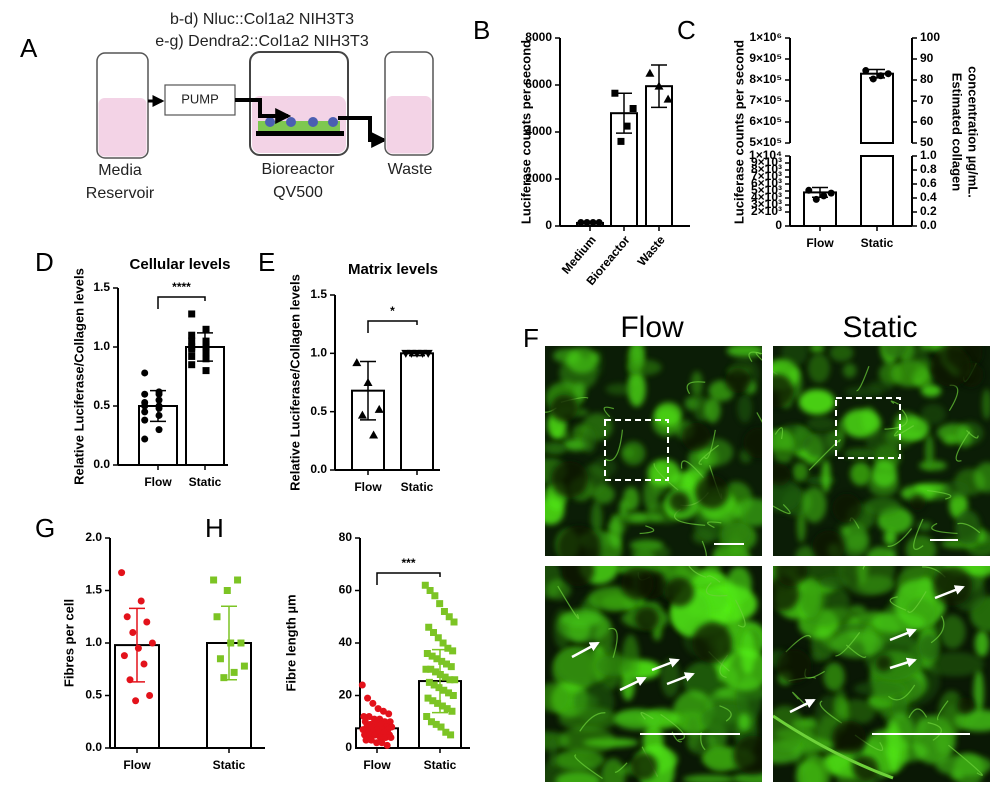 This screenshot has height=793, width=1000. I want to click on y-tick-label: 8×10³, so click(766, 169).